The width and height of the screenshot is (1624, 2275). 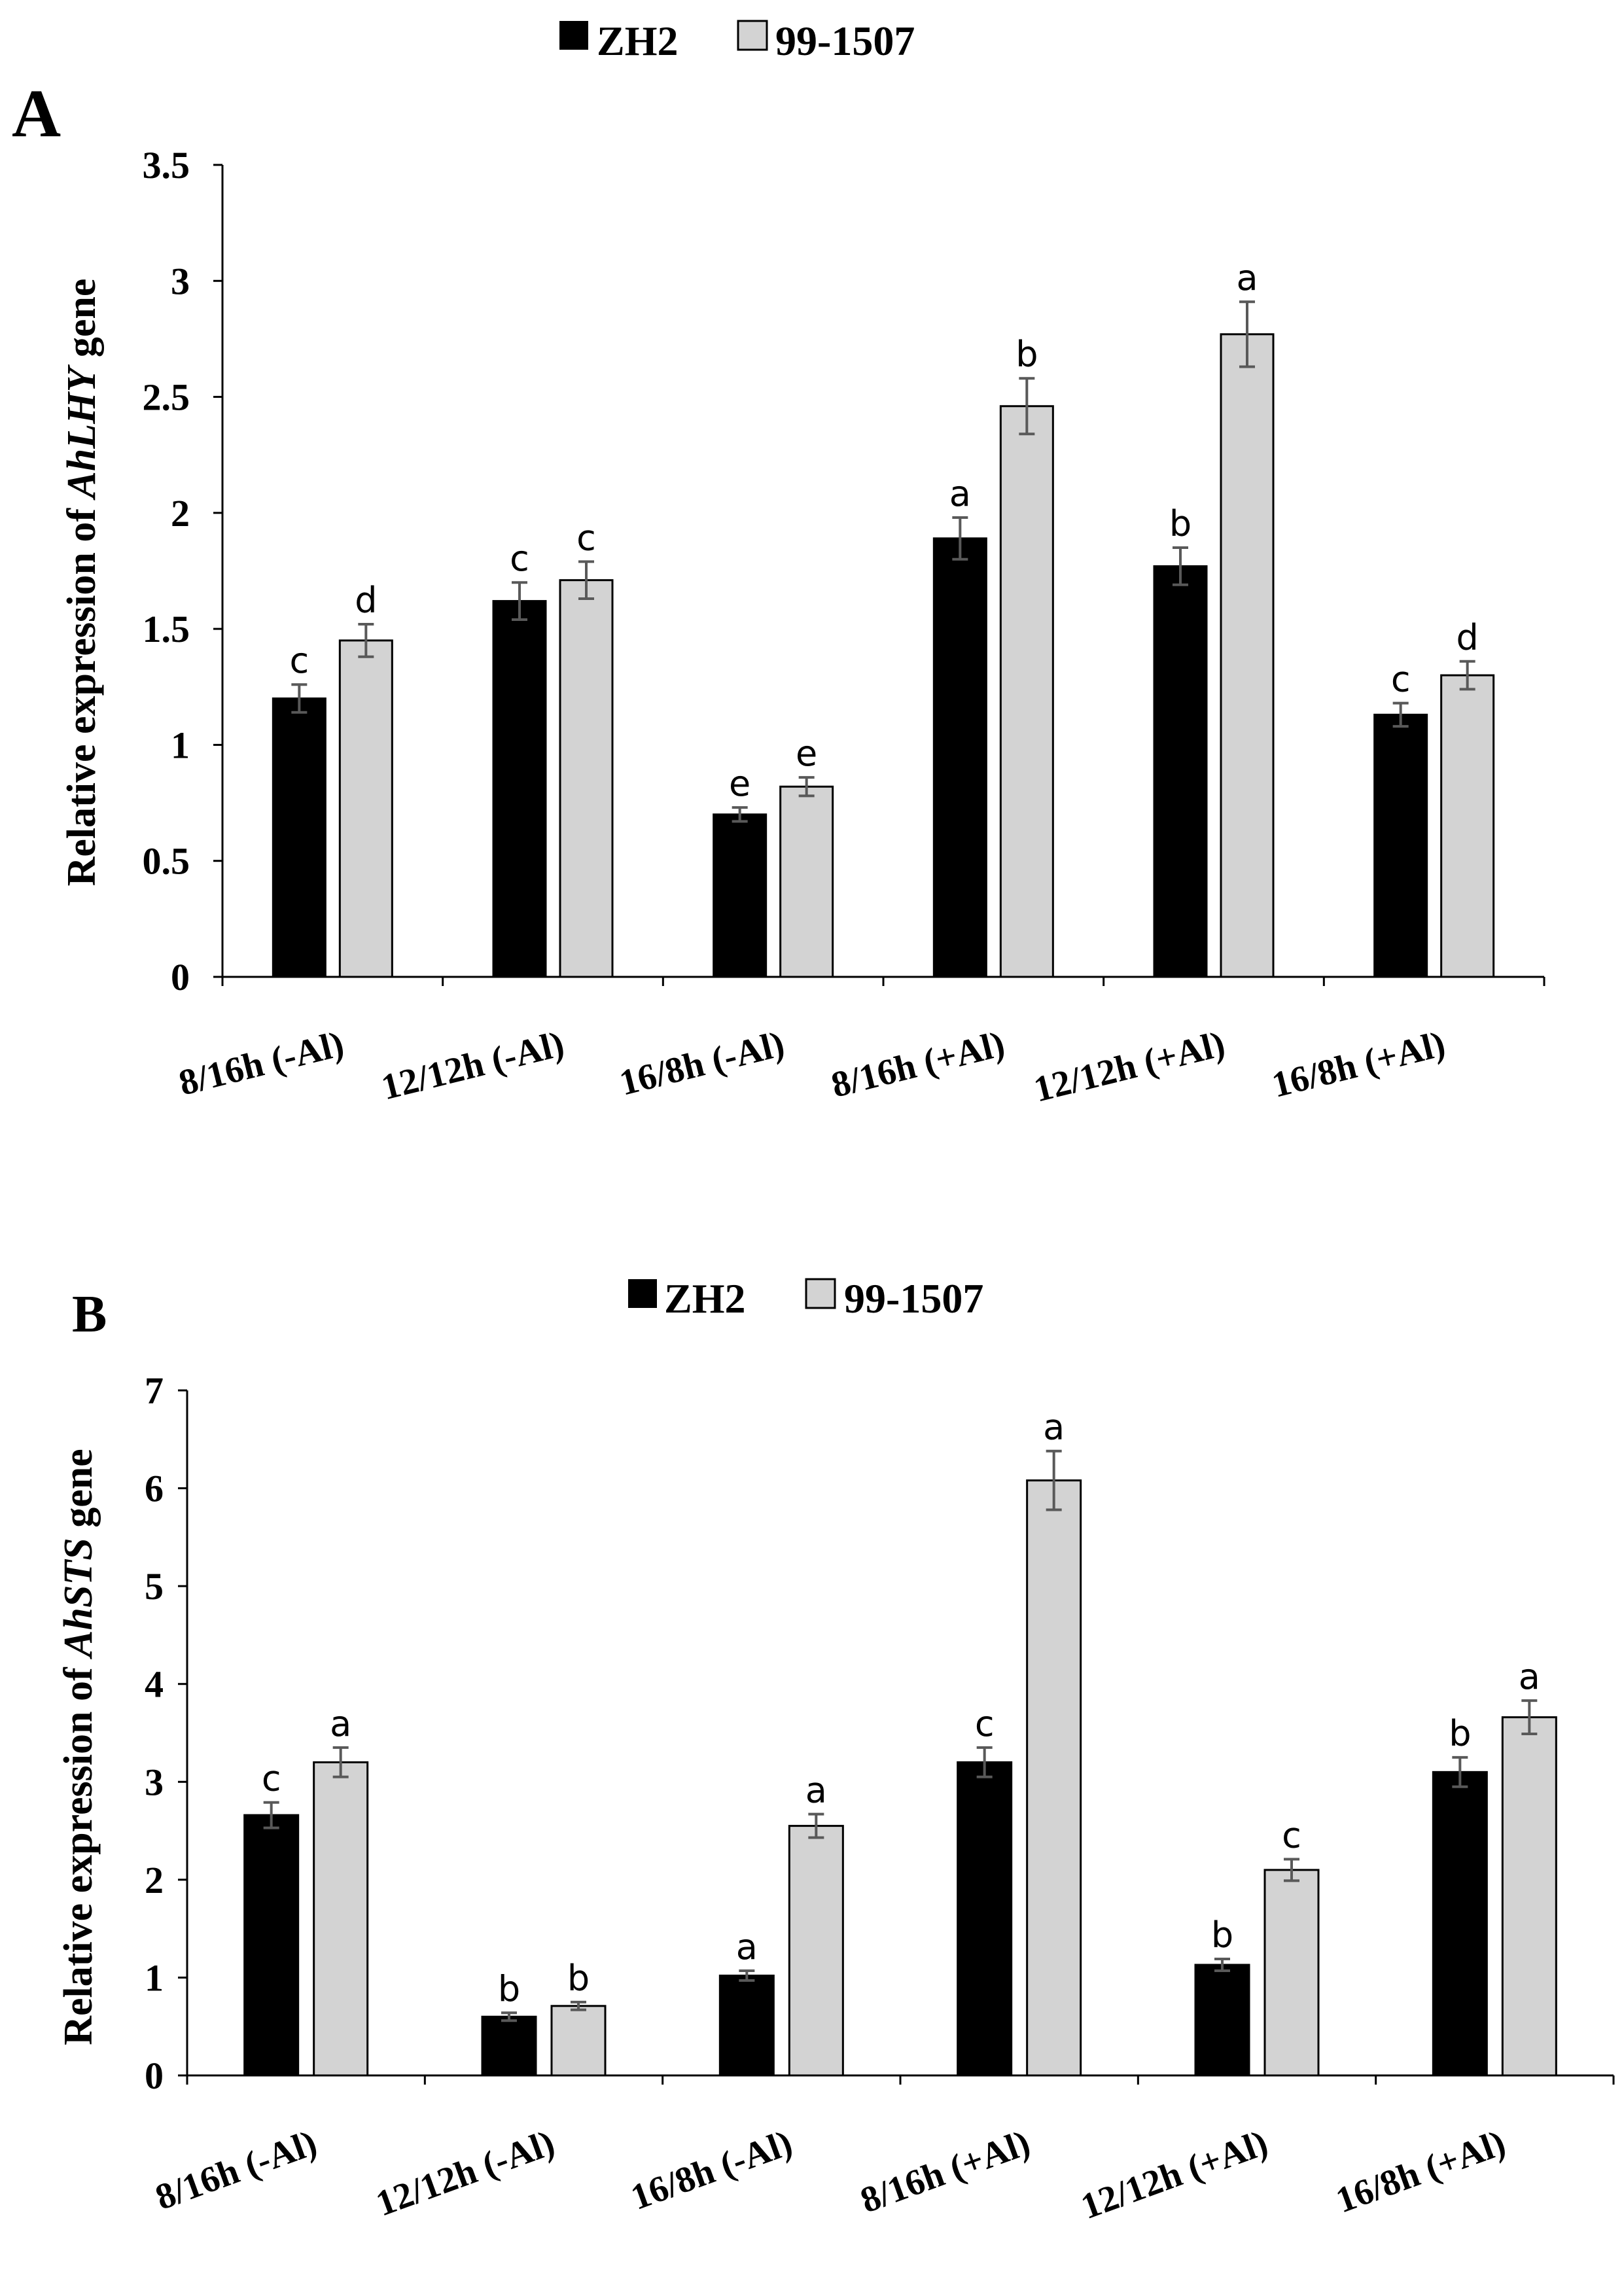 I want to click on y-axis-label-a: Relative expression of AhLHY gene, so click(x=82, y=583).